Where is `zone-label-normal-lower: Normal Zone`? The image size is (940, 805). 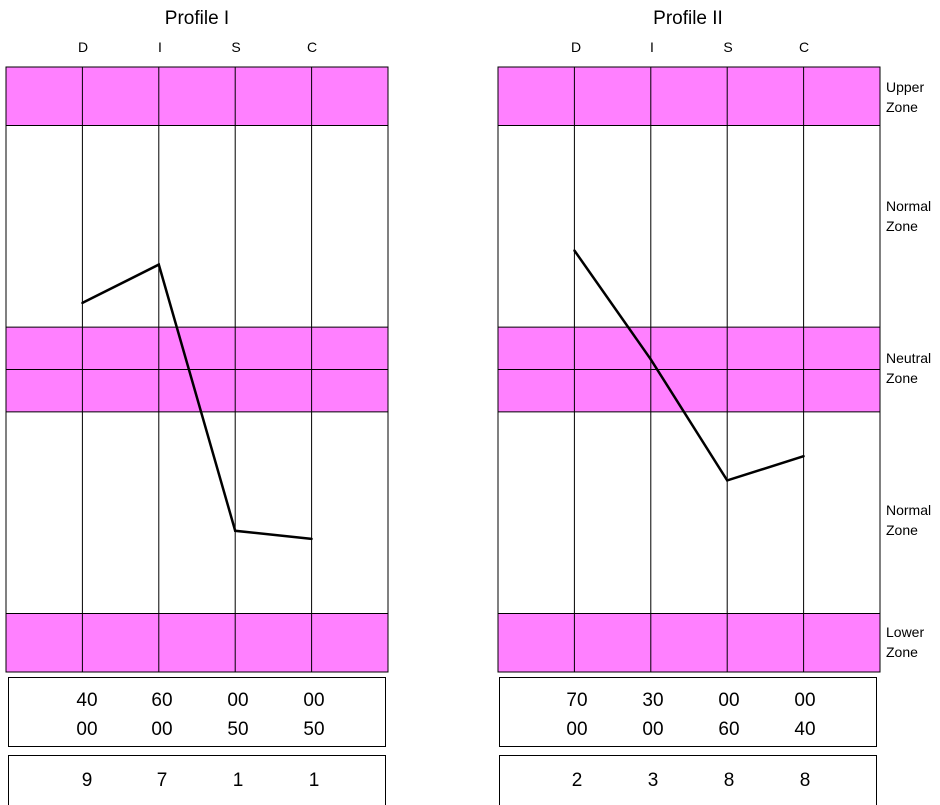
zone-label-normal-lower: Normal Zone is located at coordinates (913, 520).